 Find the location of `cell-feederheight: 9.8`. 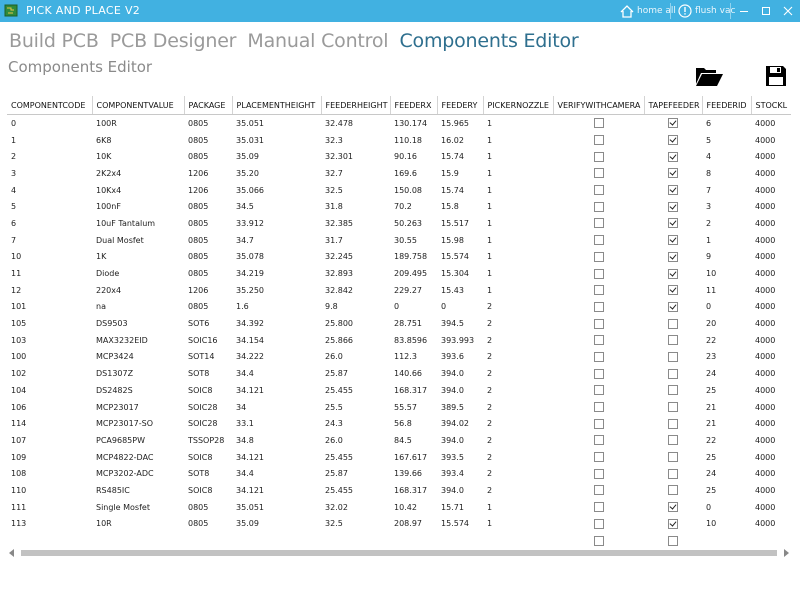

cell-feederheight: 9.8 is located at coordinates (331, 307).